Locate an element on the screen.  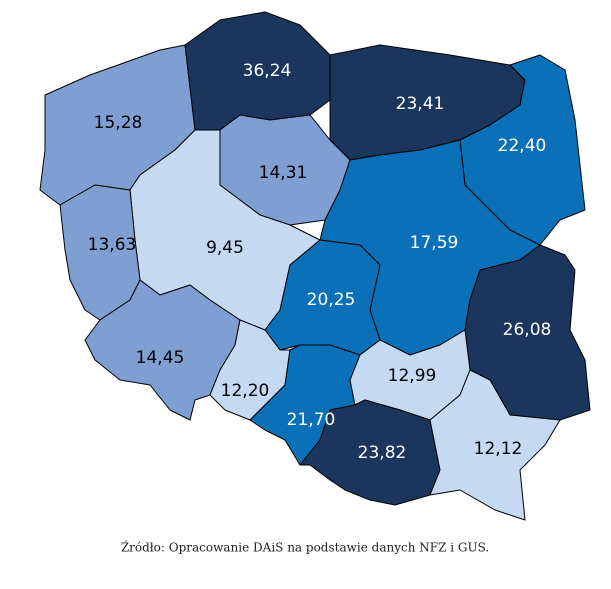
value-label: 12,20 is located at coordinates (245, 391).